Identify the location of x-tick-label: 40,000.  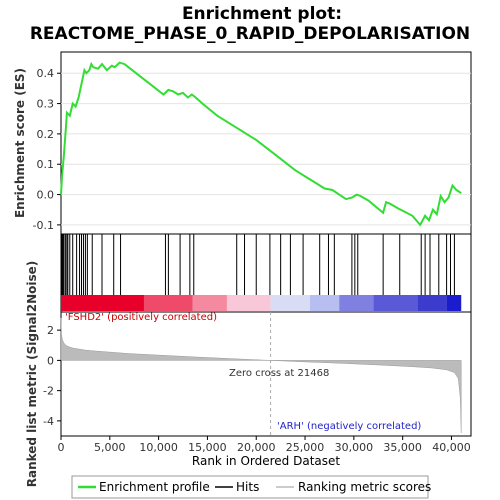
(451, 447).